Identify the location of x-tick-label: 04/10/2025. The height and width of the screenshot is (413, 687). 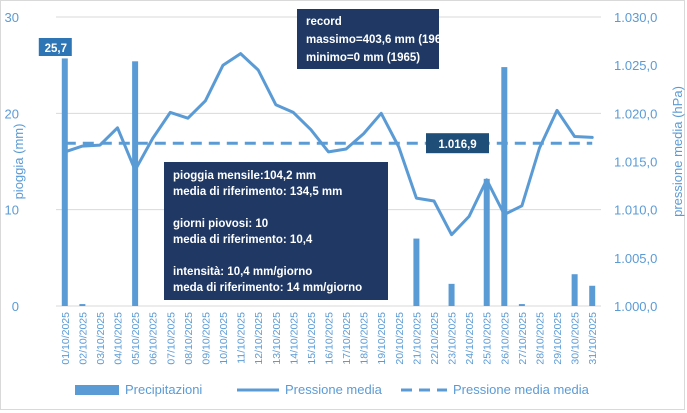
(119, 338).